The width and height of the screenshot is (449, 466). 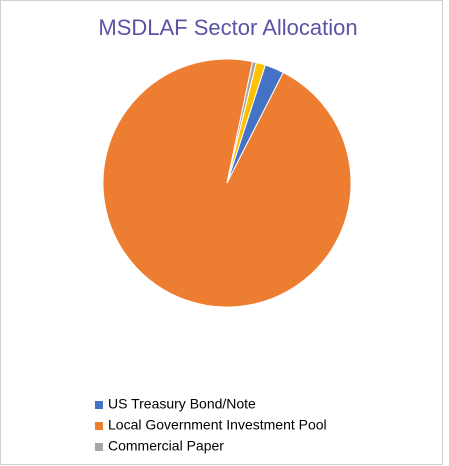 I want to click on chart-title: MSDLAF Sector Allocation, so click(x=227, y=27).